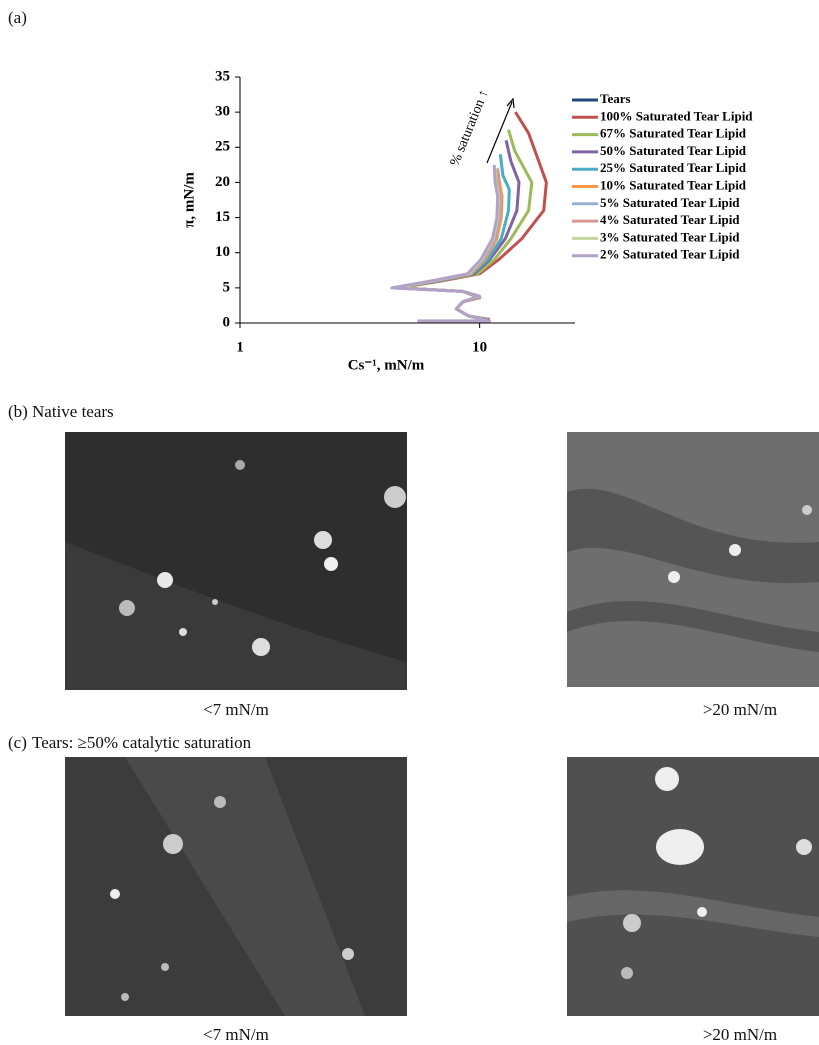 The image size is (819, 1045). I want to click on panel-title: Tears: ≥50% catalytic saturation, so click(142, 742).